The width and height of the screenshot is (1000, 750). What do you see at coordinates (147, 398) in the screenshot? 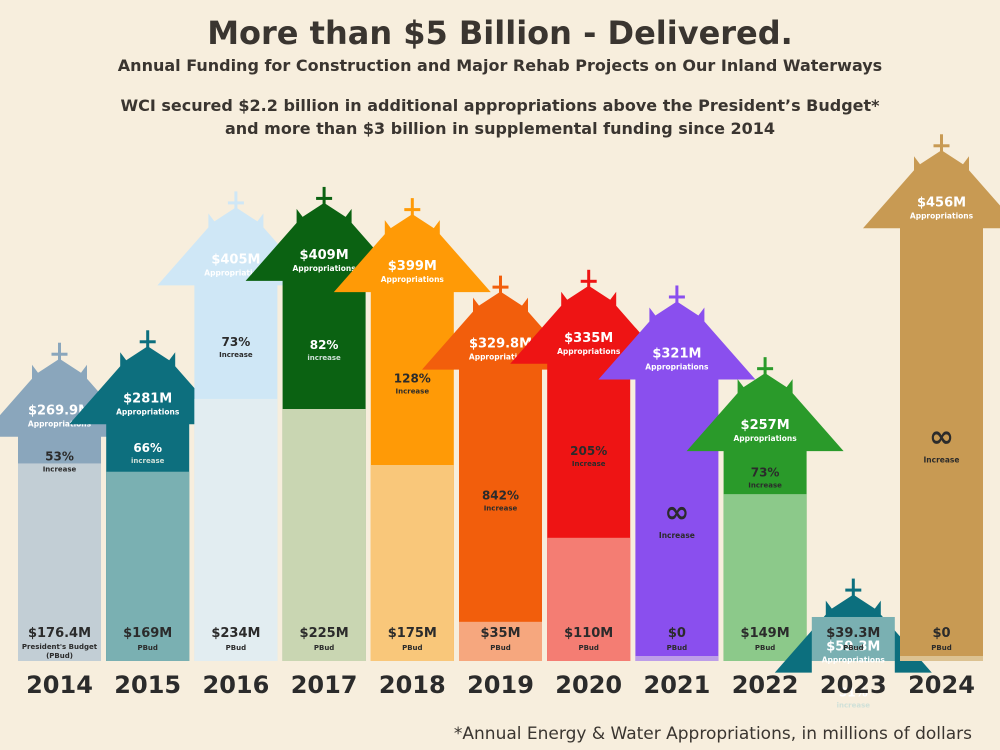
I see `appropriation-value-2015: $281M` at bounding box center [147, 398].